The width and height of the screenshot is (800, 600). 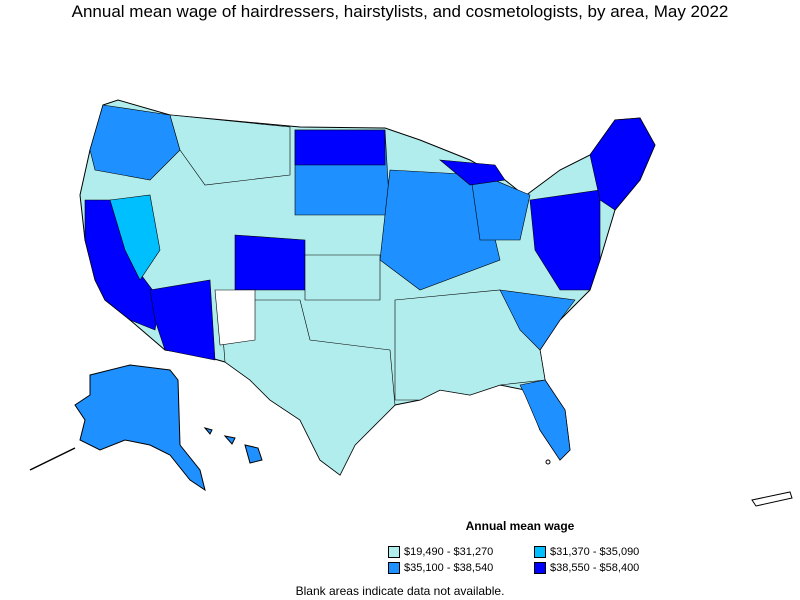 I want to click on legend-label-3: $35,100 - $38,540, so click(x=449, y=568).